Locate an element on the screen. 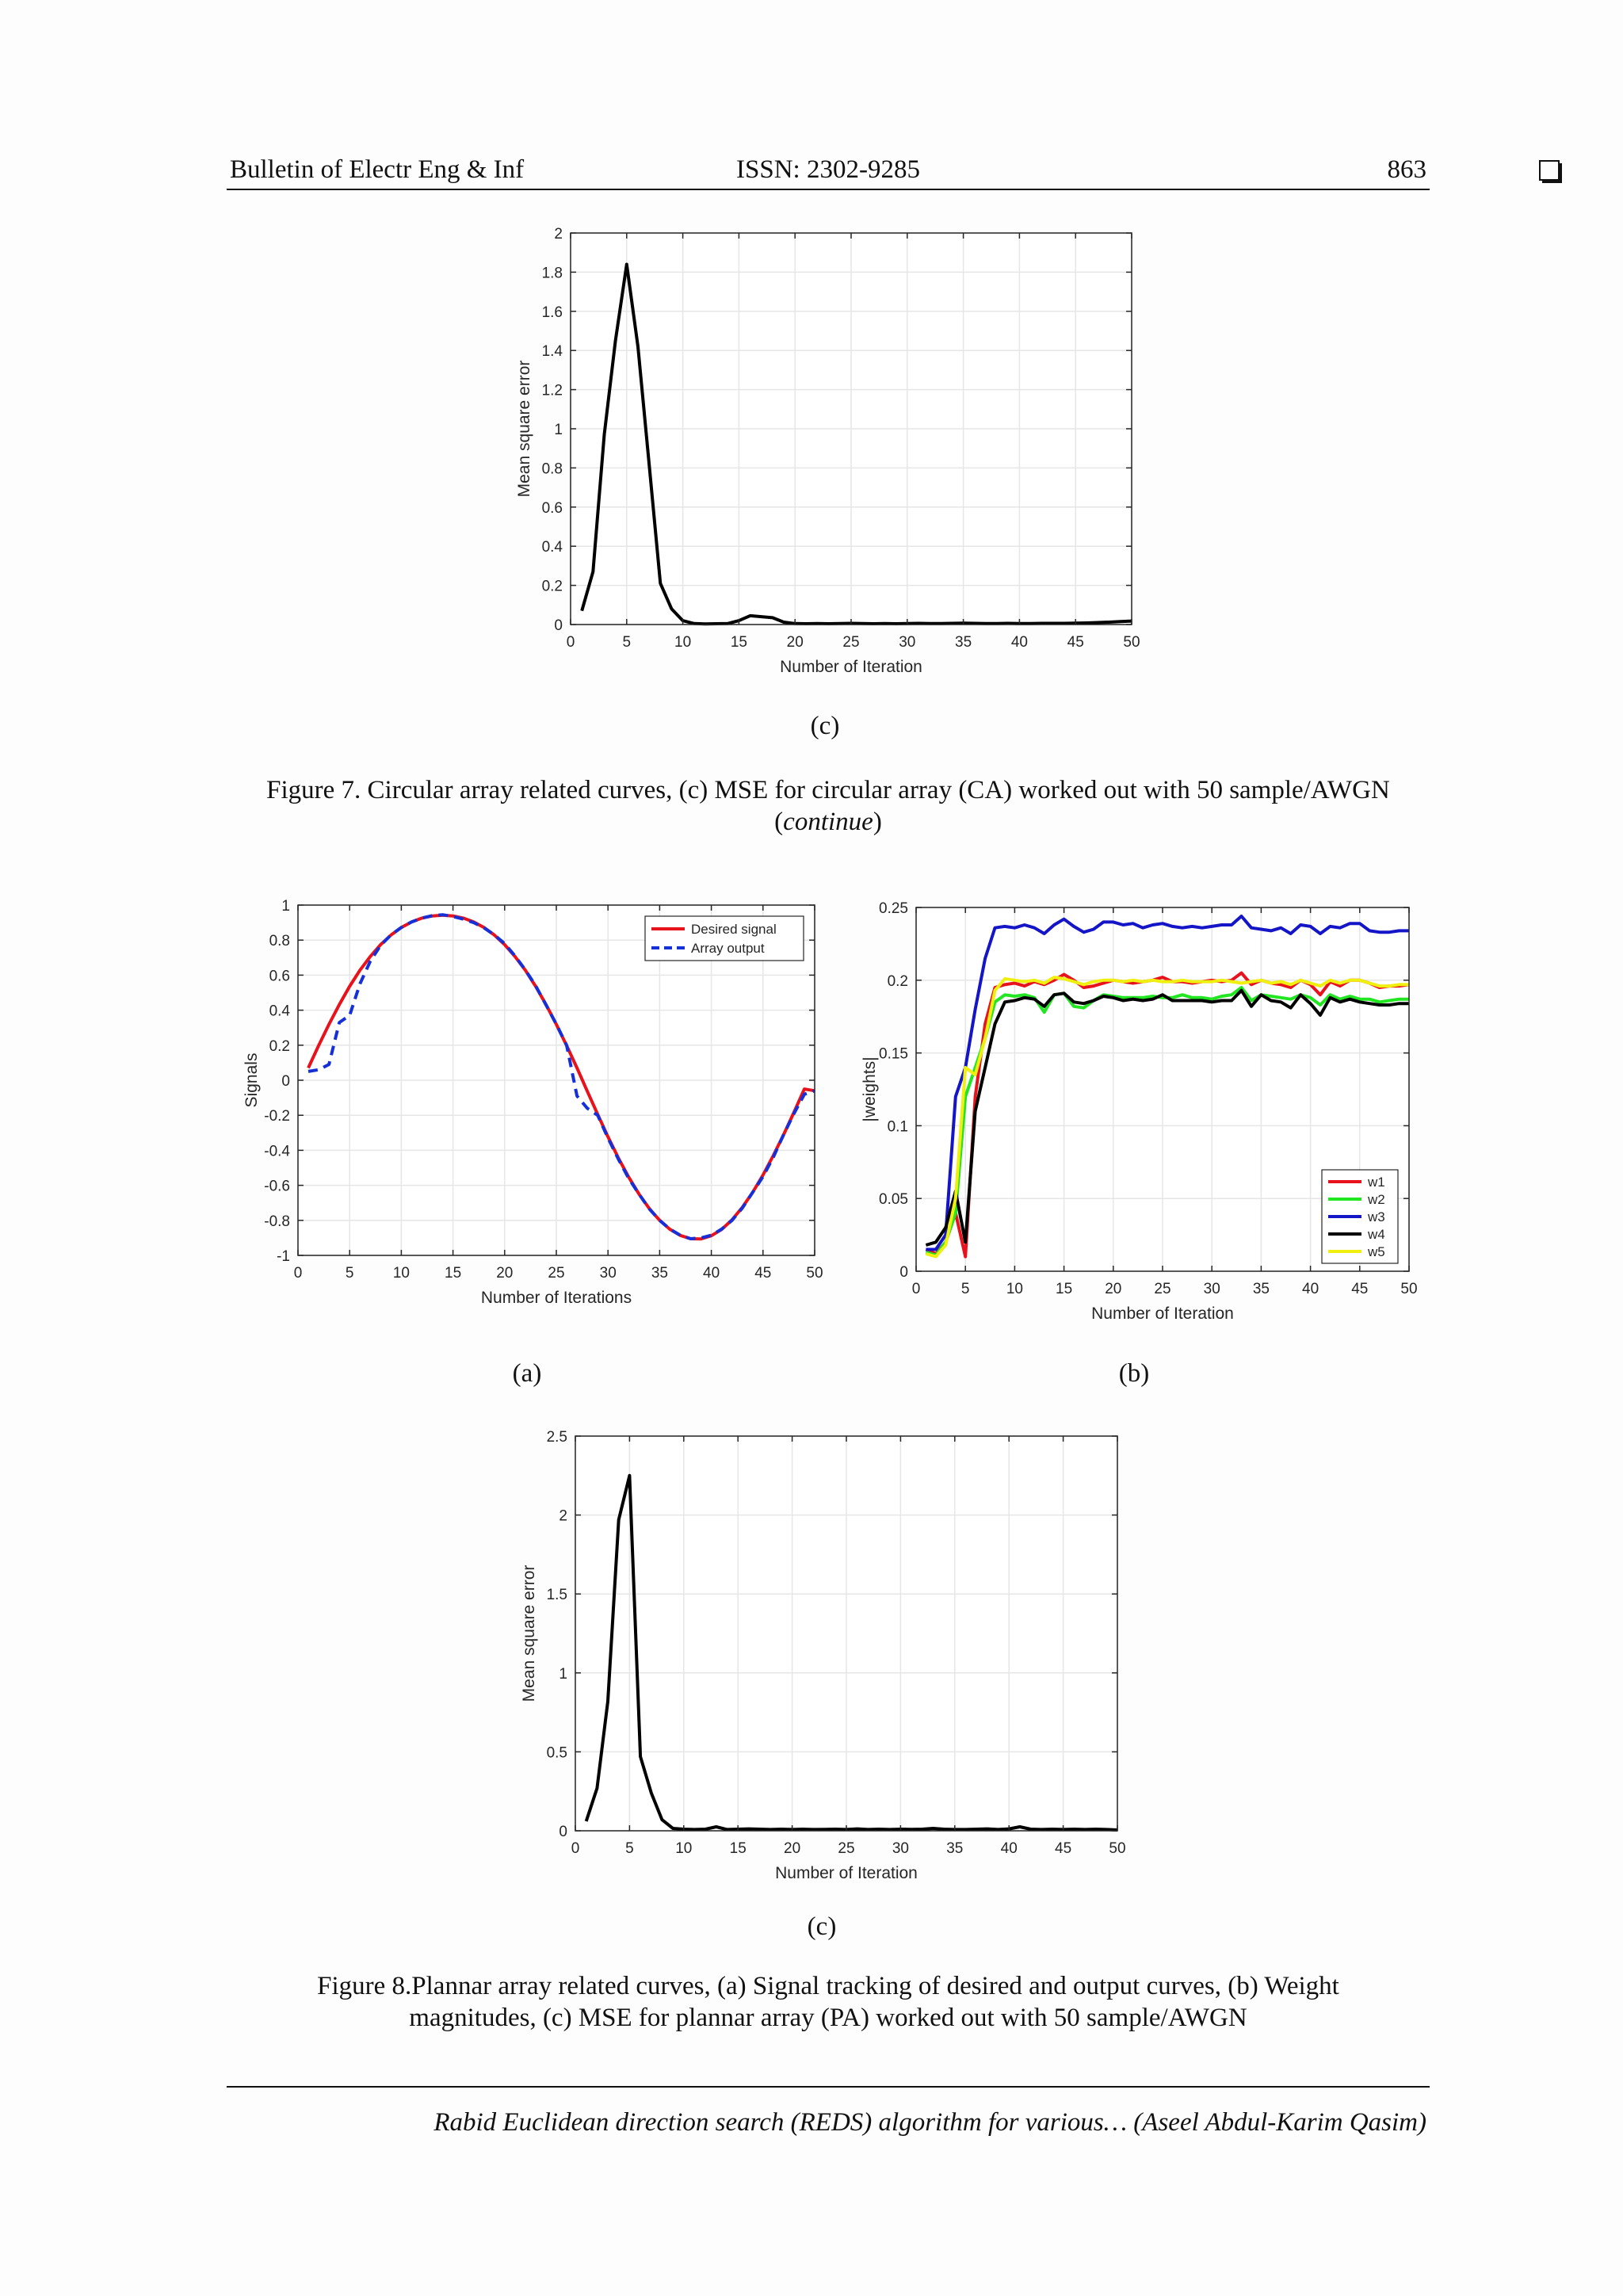 The image size is (1623, 2296). series-line-w1 is located at coordinates (1168, 1115).